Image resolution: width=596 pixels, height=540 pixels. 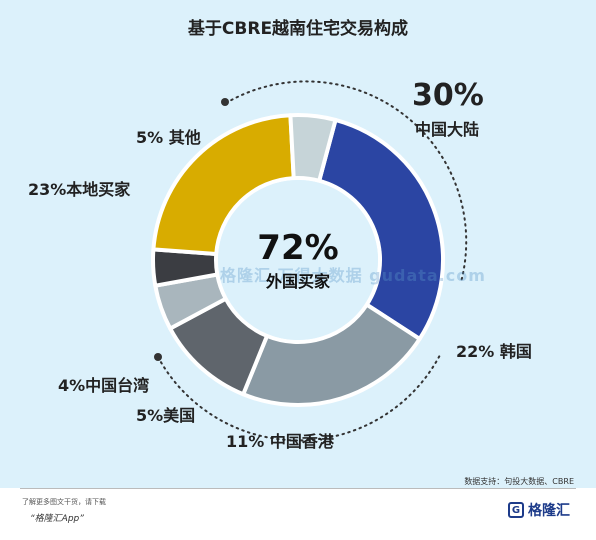 What do you see at coordinates (64, 502) in the screenshot?
I see `footer-note: 了解更多图文干货，请下载` at bounding box center [64, 502].